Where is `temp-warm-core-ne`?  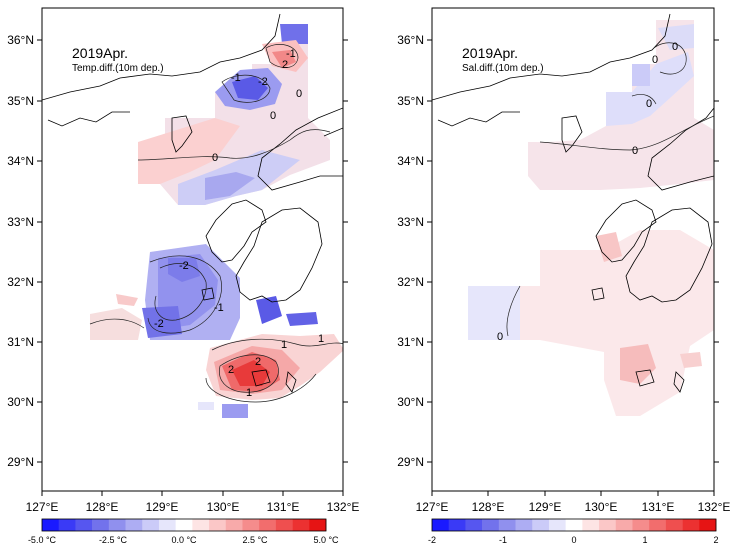 temp-warm-core-ne is located at coordinates (284, 59).